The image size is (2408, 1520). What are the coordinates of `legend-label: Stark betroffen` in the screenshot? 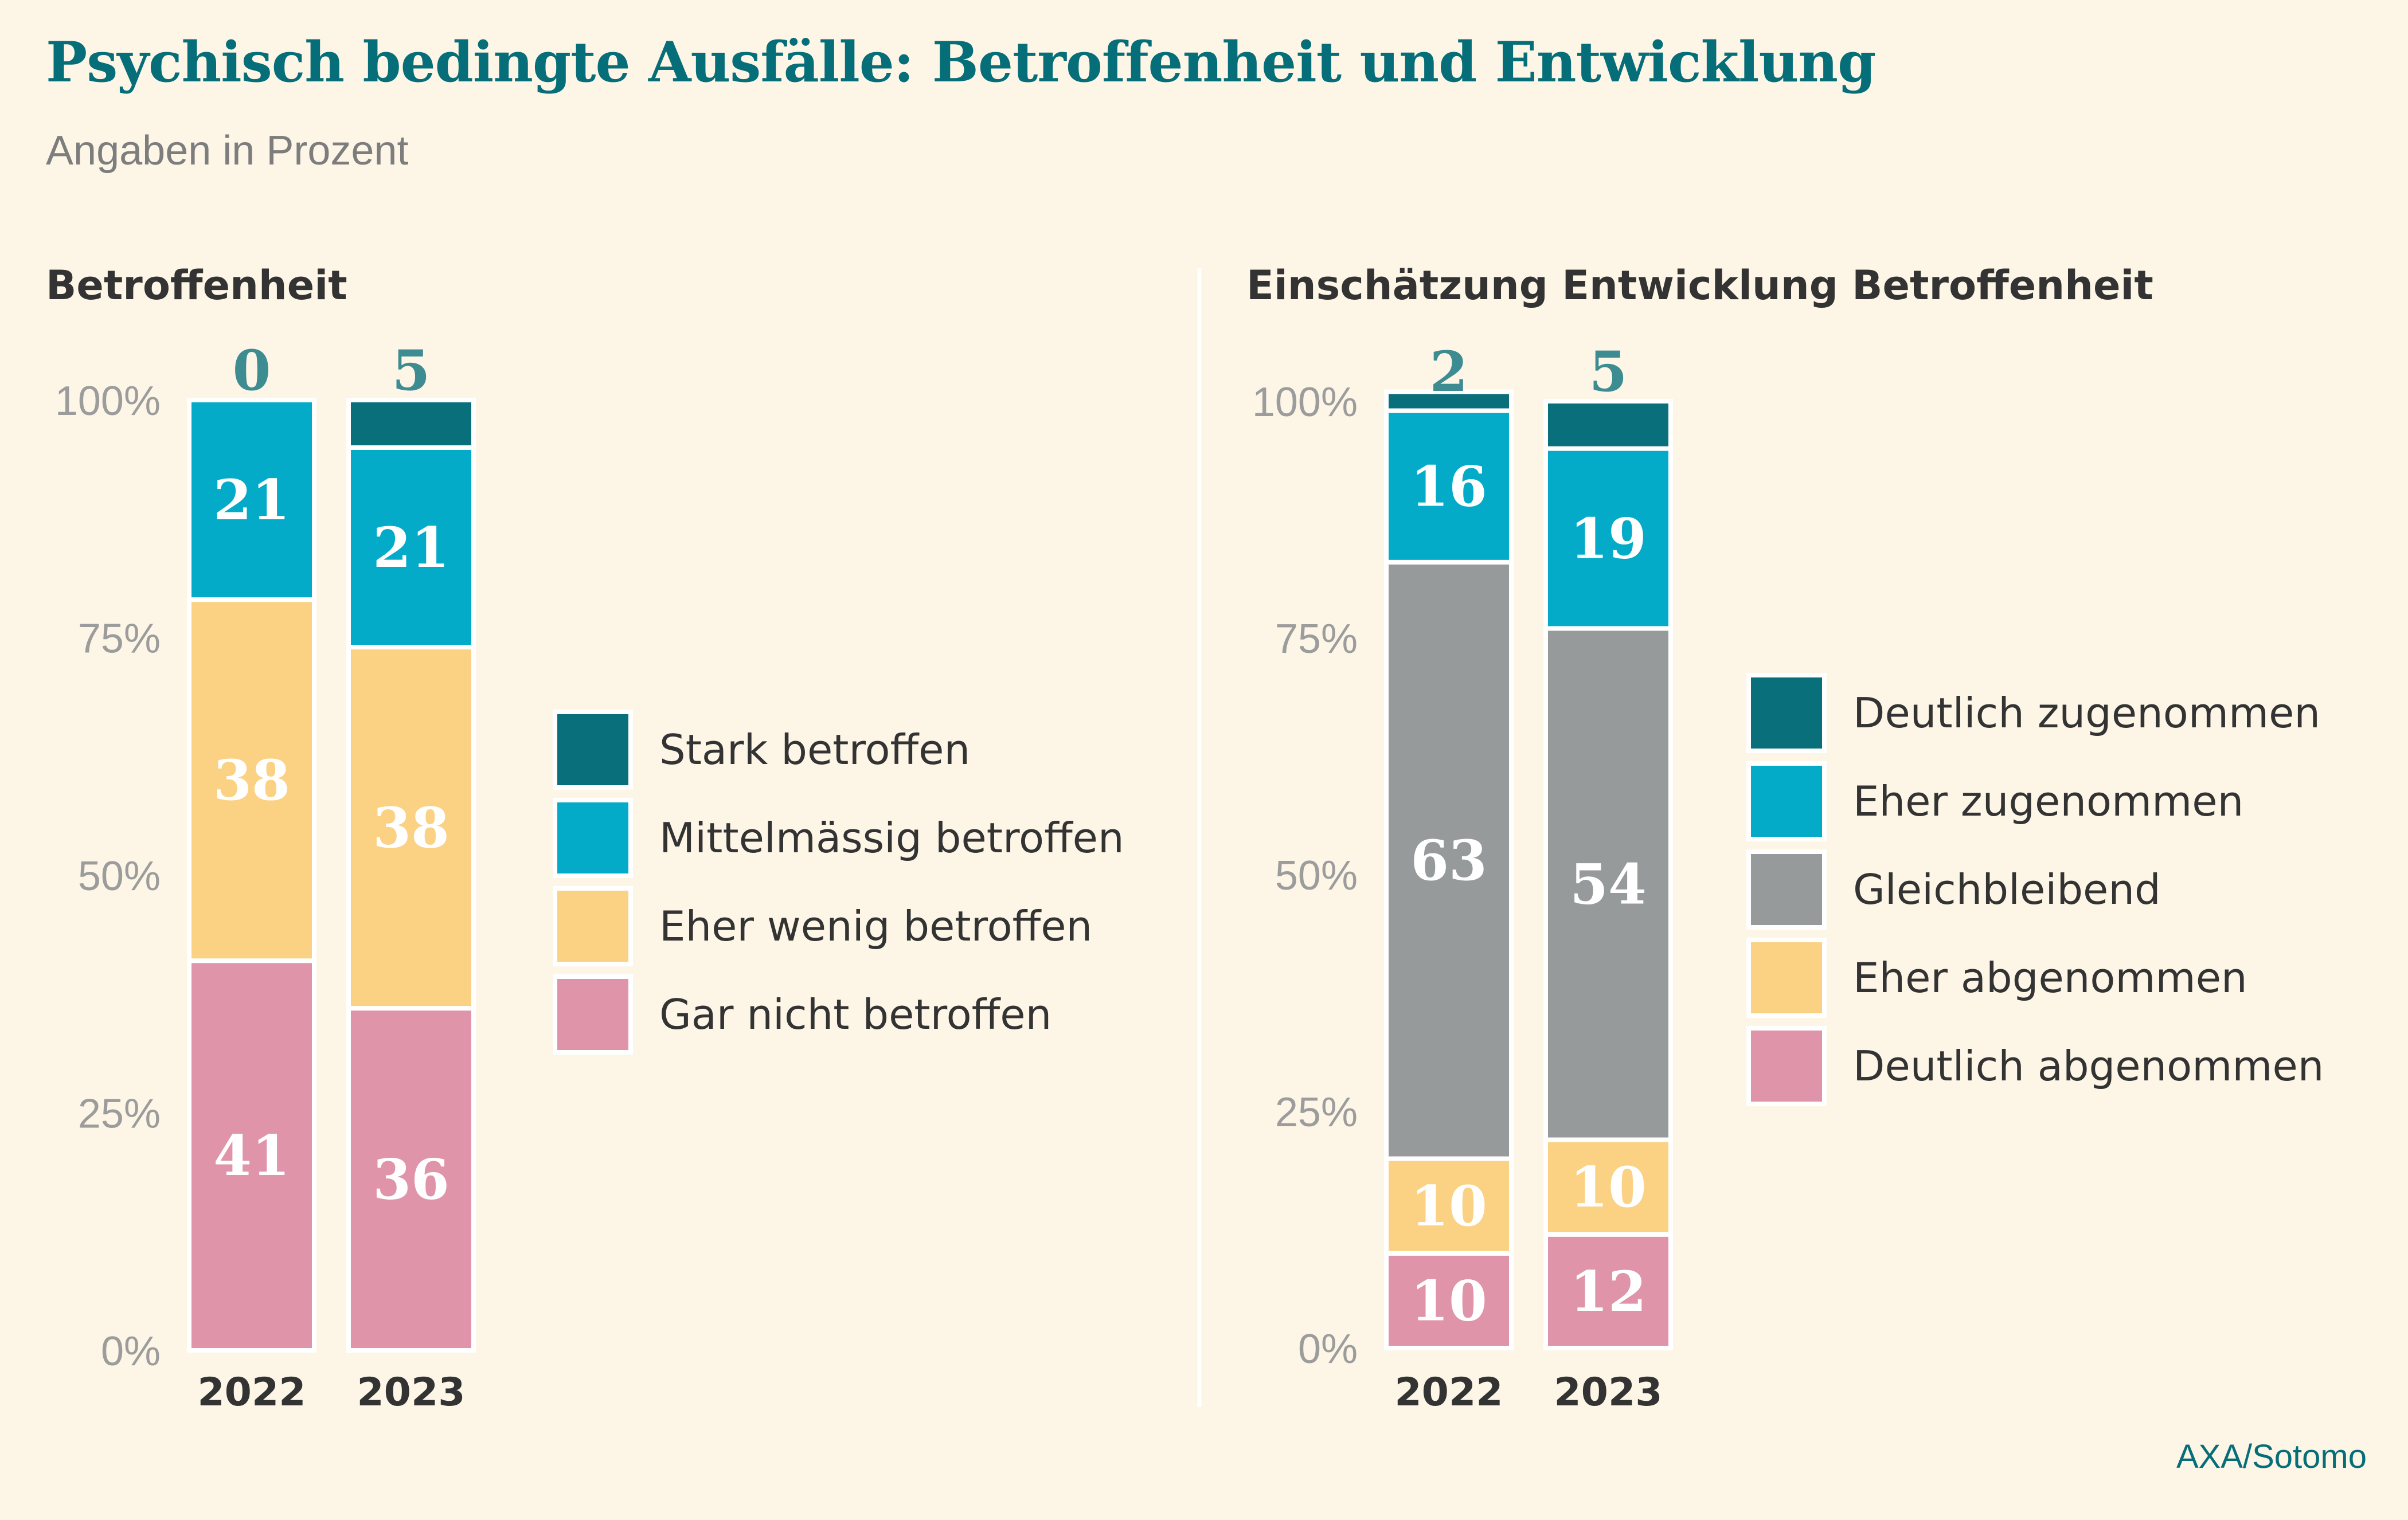 It's located at (814, 750).